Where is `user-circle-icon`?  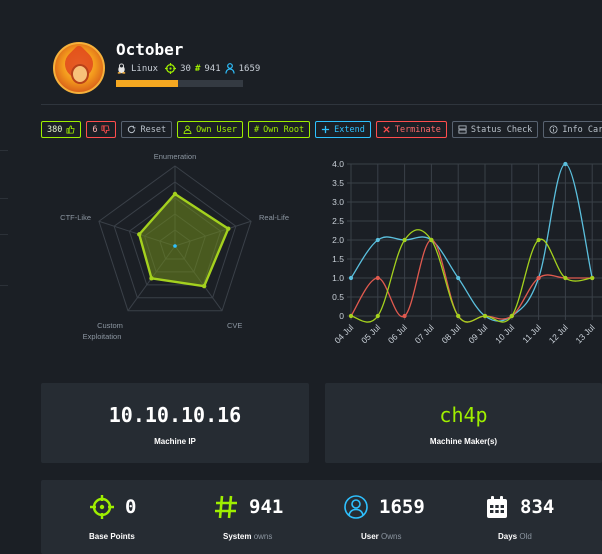
user-circle-icon is located at coordinates (356, 507).